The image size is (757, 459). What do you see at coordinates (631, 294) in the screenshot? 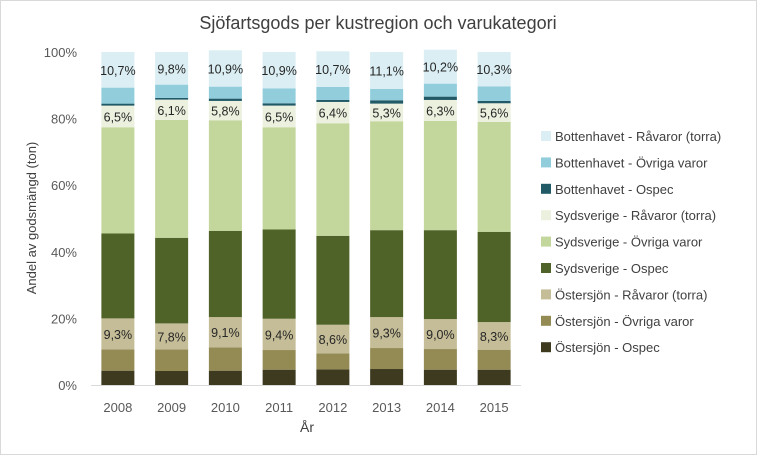
I see `legend-label: Östersjön - Råvaror (torra)` at bounding box center [631, 294].